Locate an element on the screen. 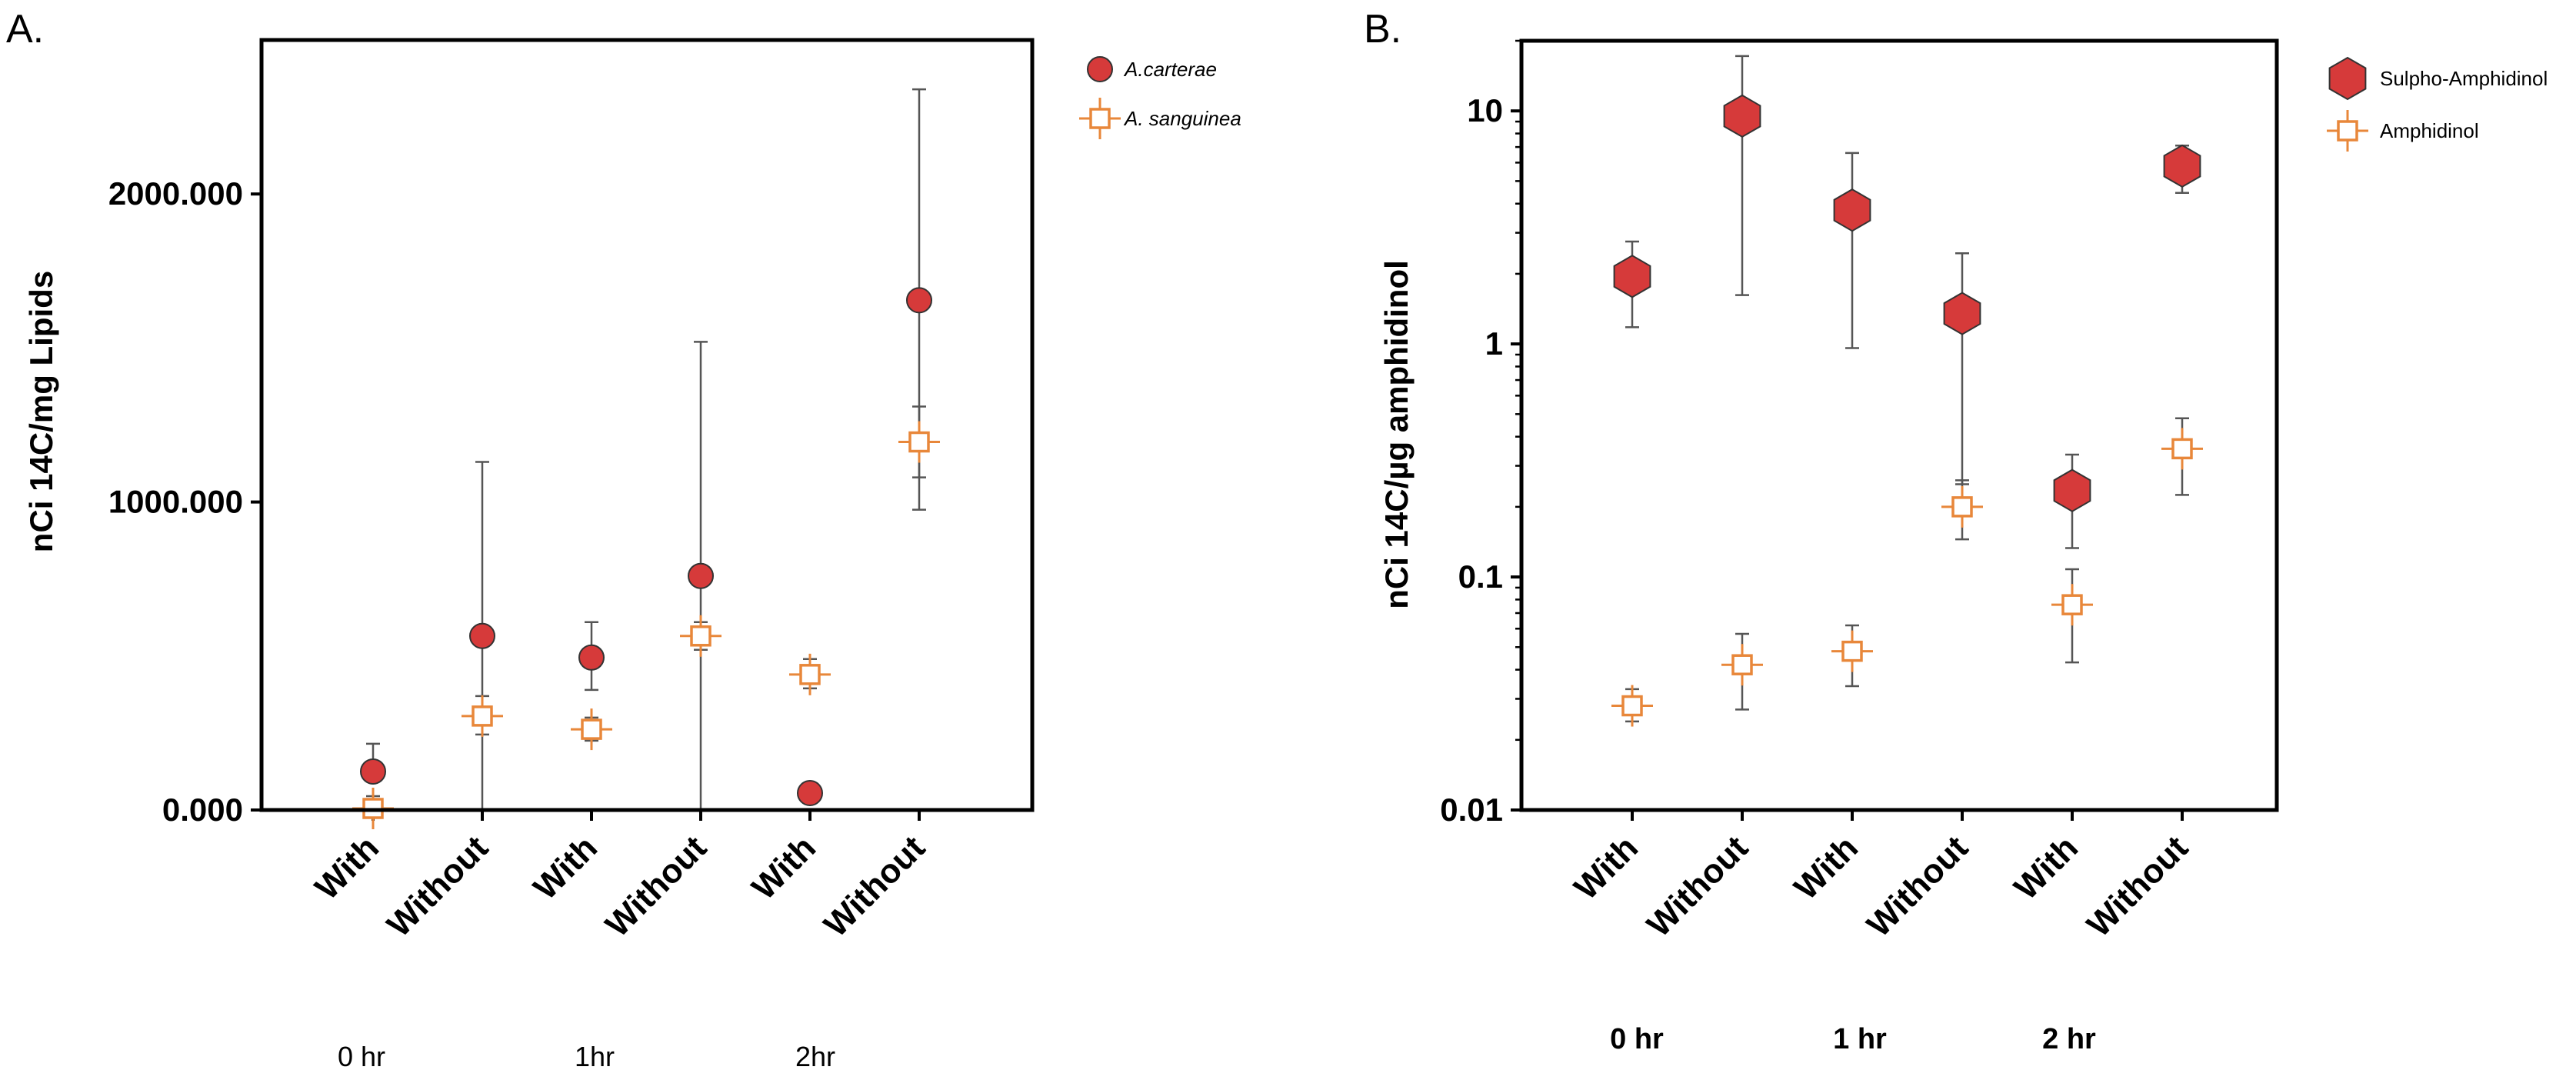  panel-b-group-label: 2 hr is located at coordinates (2069, 1039).